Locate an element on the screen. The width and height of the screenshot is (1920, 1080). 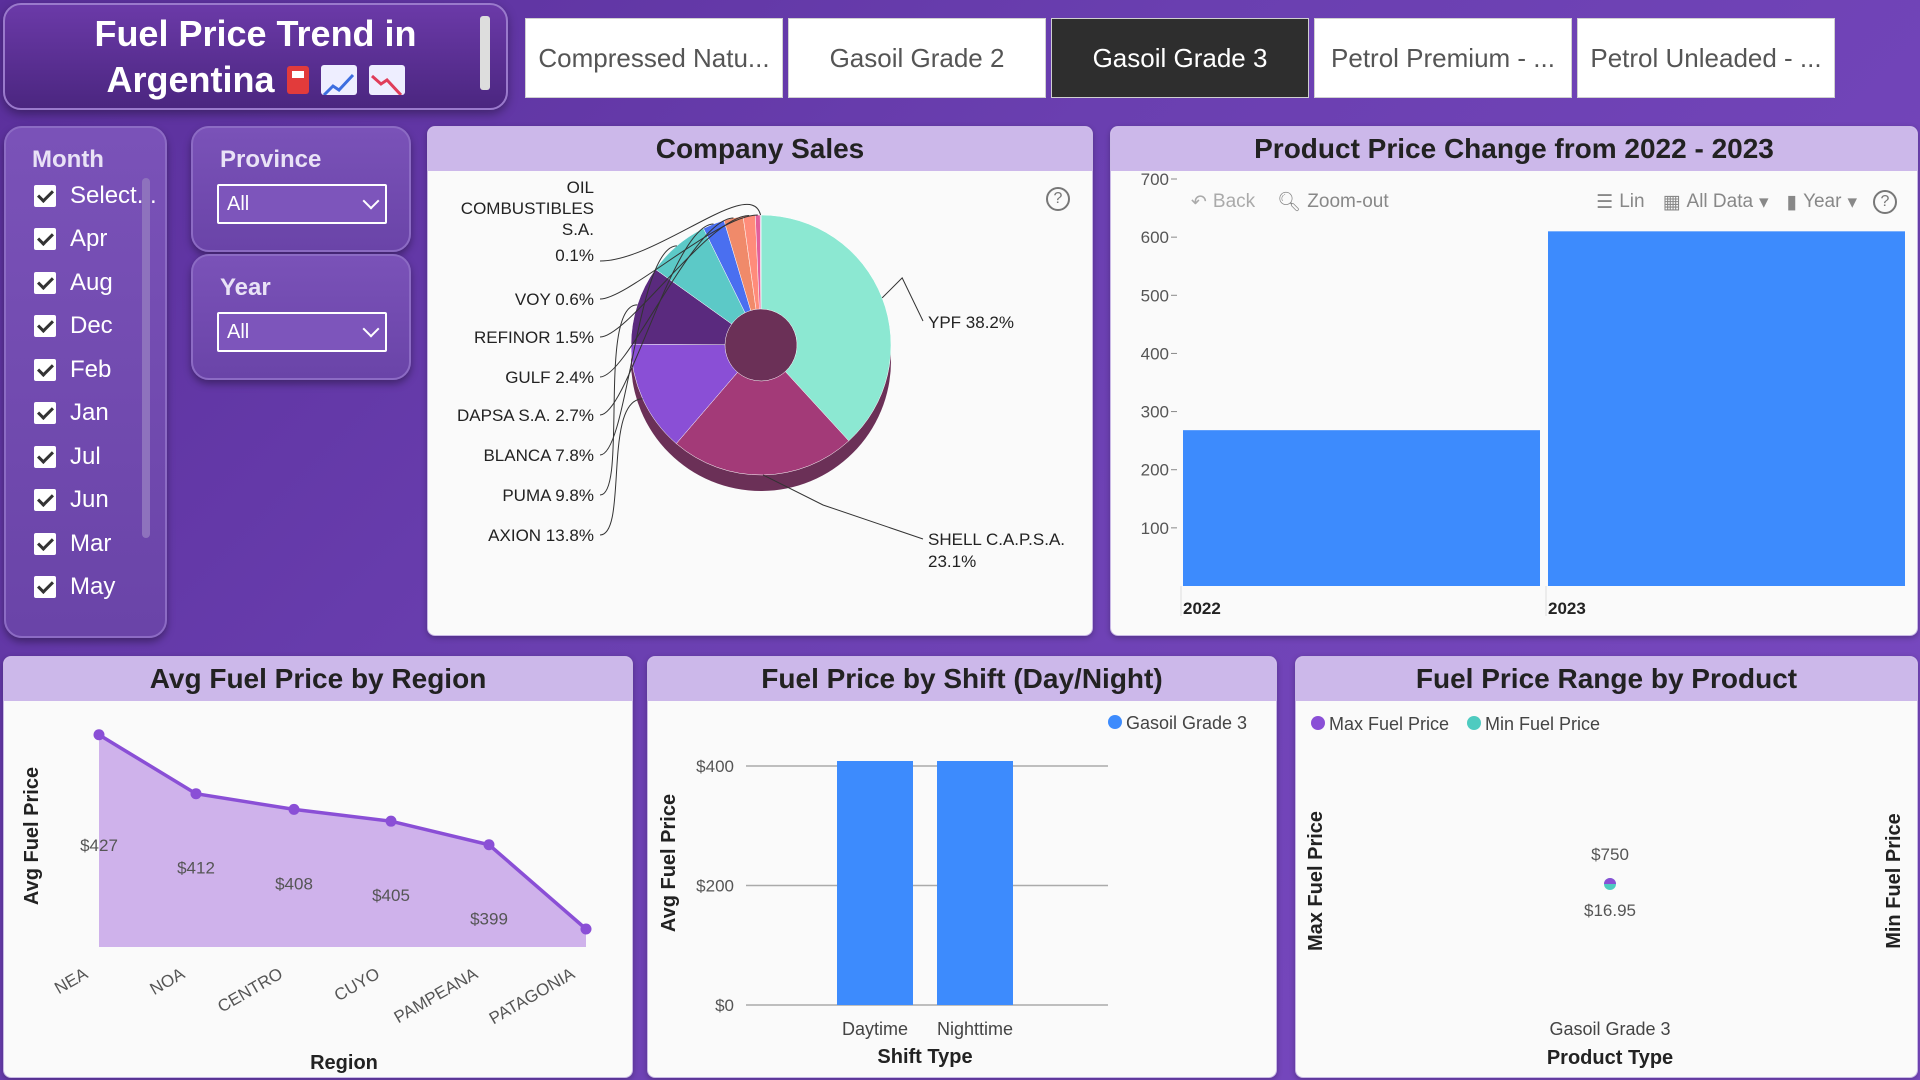
month-slicer-scrollbar is located at coordinates (146, 358).